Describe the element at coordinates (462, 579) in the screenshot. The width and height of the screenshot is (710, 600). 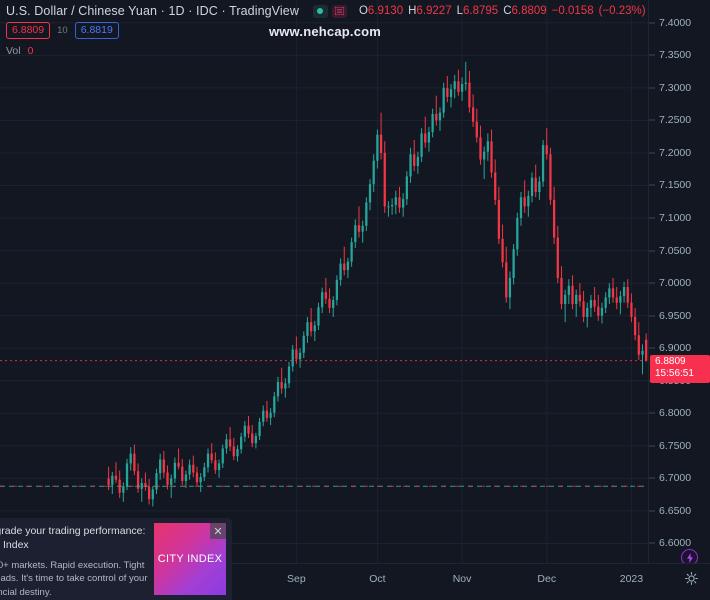
I see `time-tick-label: Nov` at that location.